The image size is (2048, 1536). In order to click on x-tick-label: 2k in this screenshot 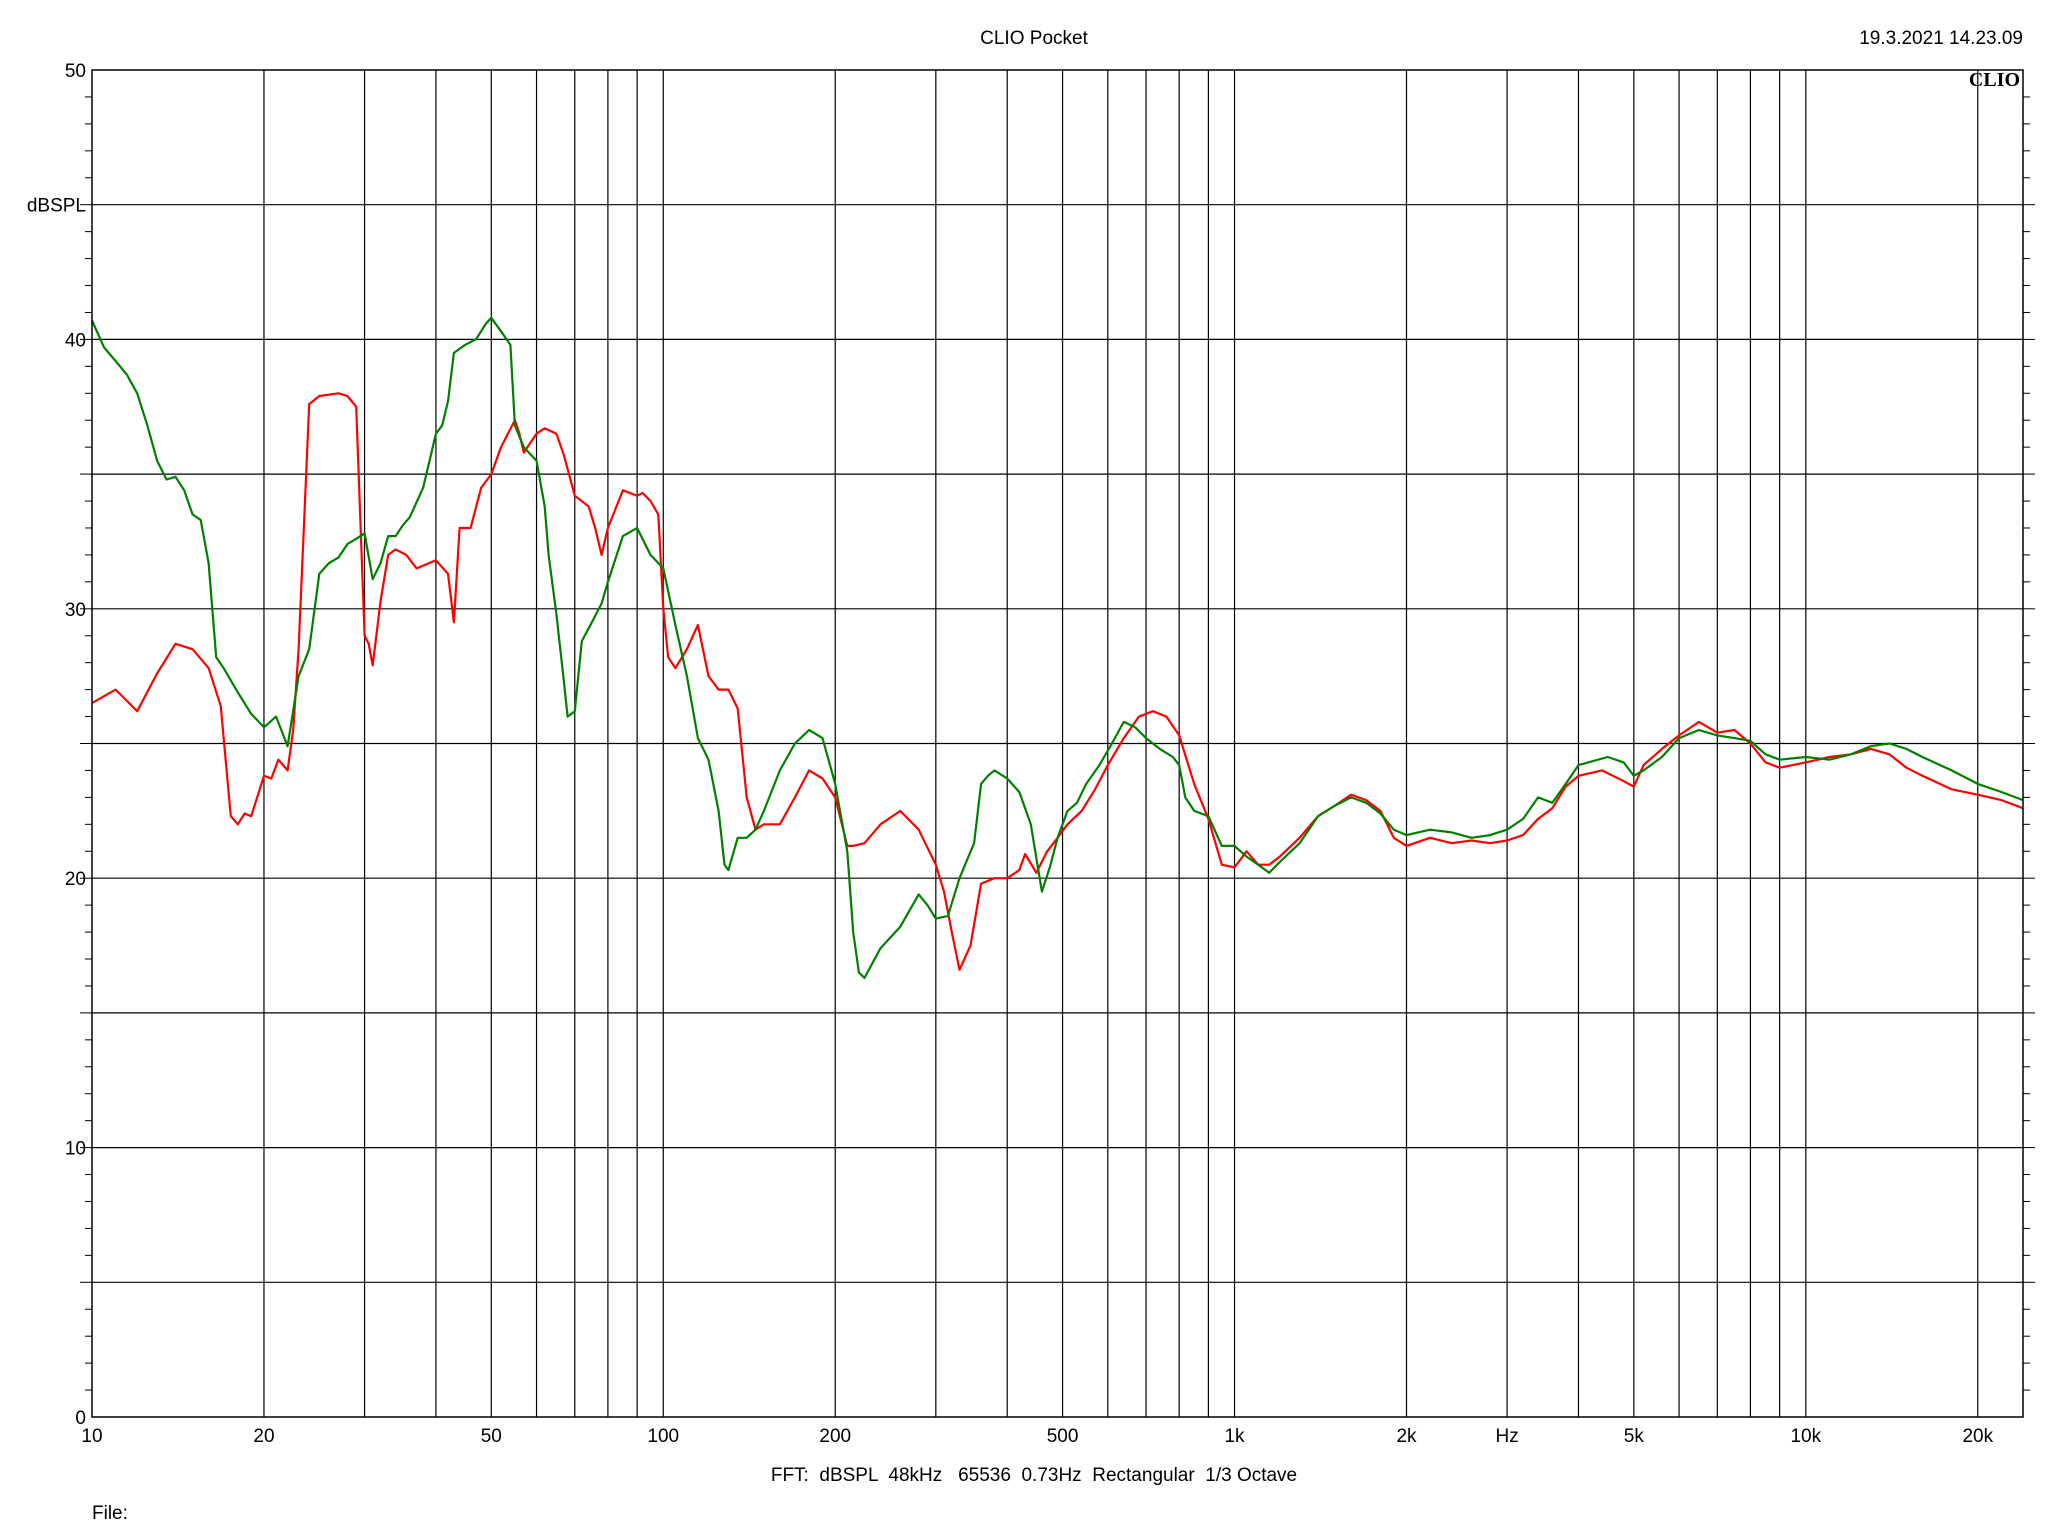, I will do `click(1406, 1436)`.